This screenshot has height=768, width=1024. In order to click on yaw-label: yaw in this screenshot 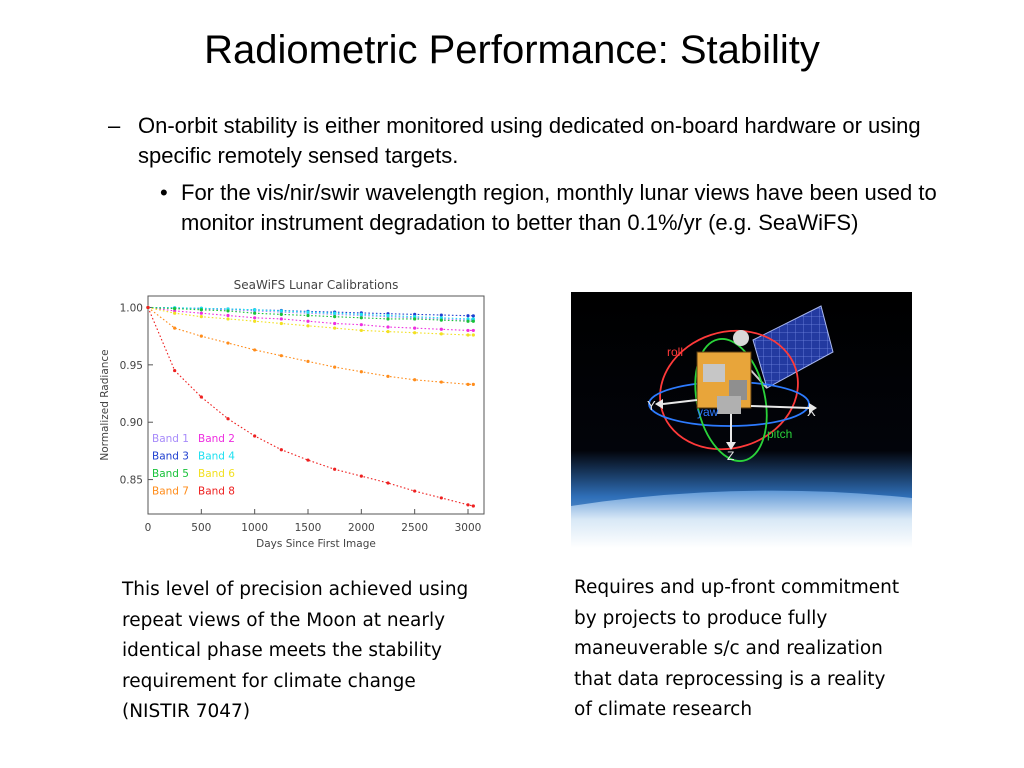, I will do `click(708, 412)`.